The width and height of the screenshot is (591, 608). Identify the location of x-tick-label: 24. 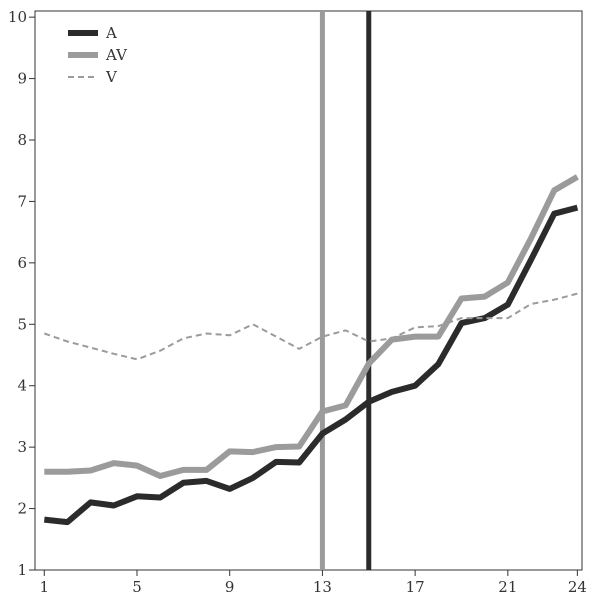
(577, 587).